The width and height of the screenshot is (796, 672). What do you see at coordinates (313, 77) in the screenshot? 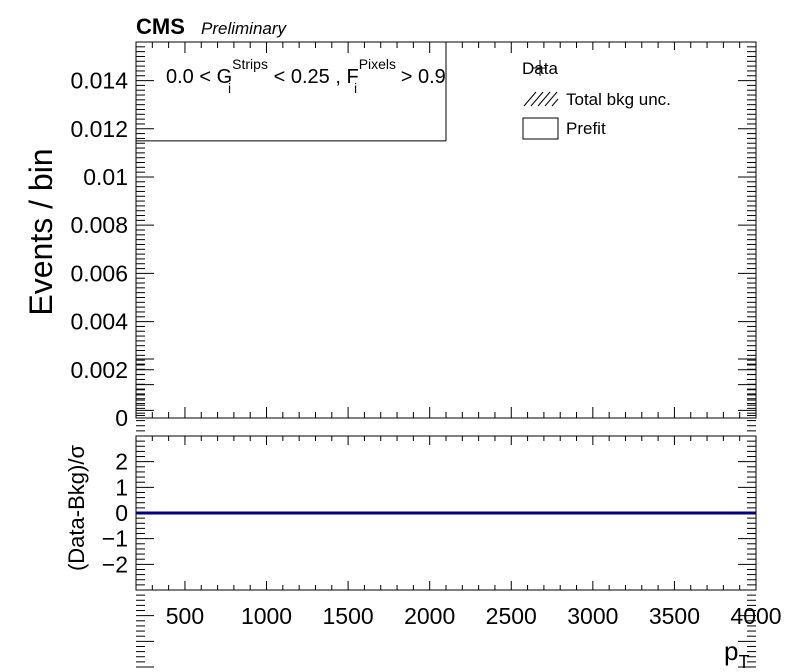
I see `selection-part2: < 0.25 , F` at bounding box center [313, 77].